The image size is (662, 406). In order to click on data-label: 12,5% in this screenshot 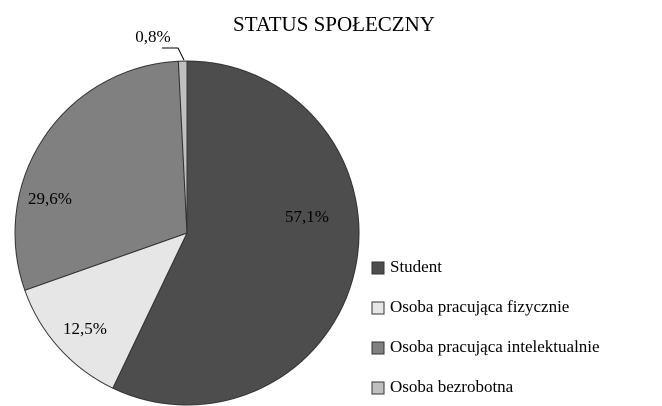, I will do `click(85, 328)`.